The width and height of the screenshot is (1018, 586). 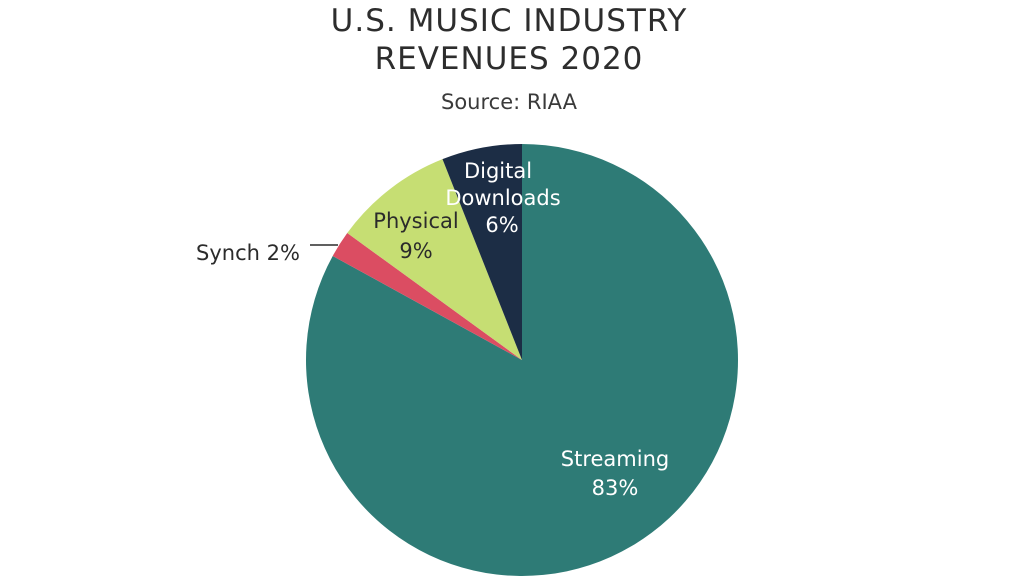 I want to click on pie-slice-synch, so click(x=427, y=296).